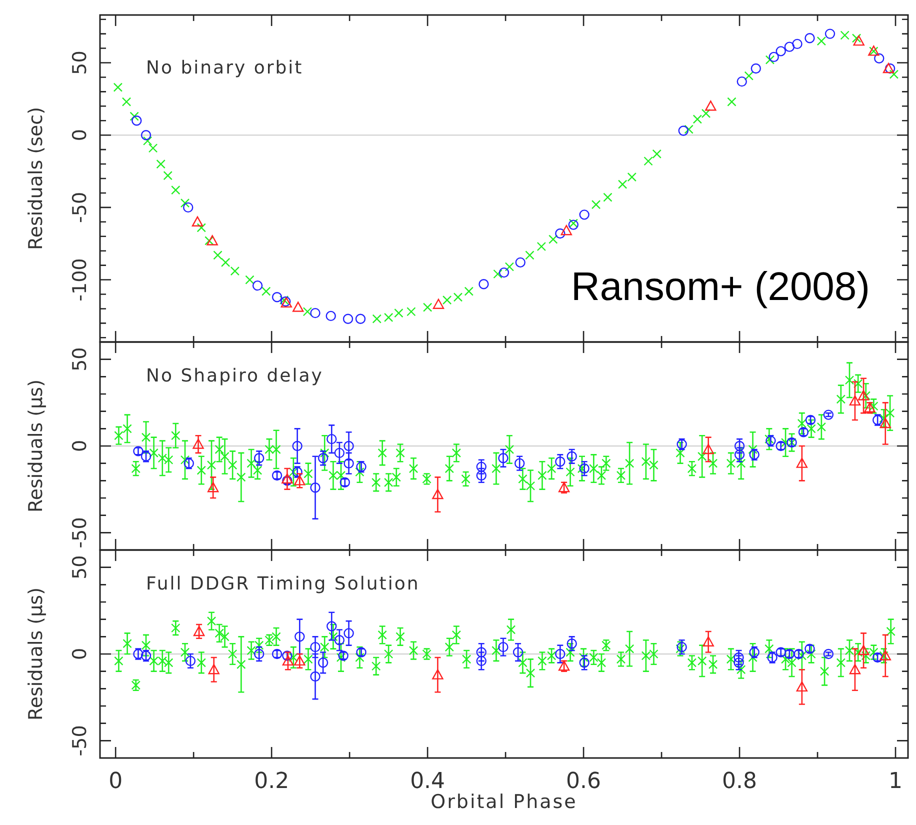 This screenshot has height=825, width=916. I want to click on y-tick-label: -100, so click(80, 280).